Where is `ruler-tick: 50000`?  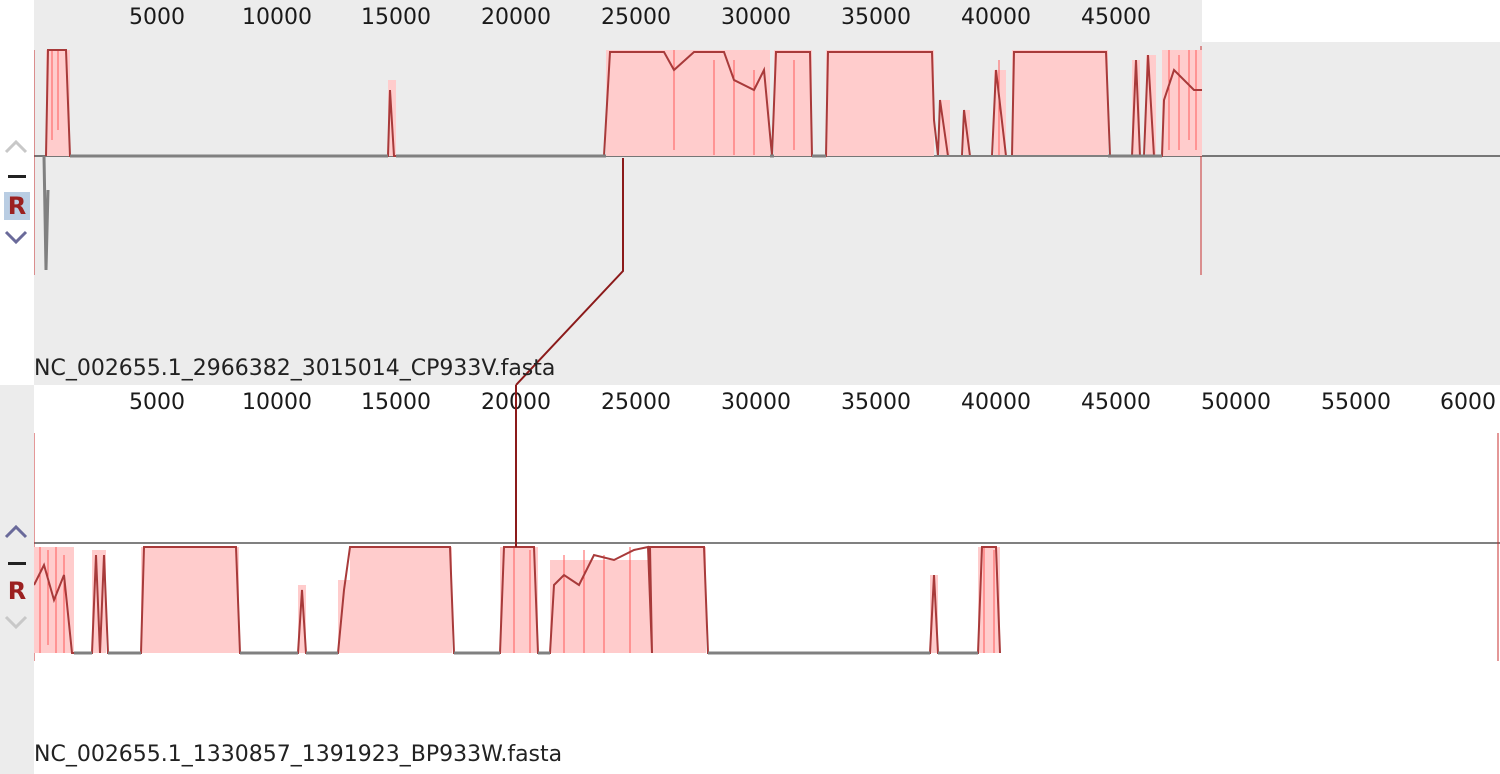
ruler-tick: 50000 is located at coordinates (1236, 402).